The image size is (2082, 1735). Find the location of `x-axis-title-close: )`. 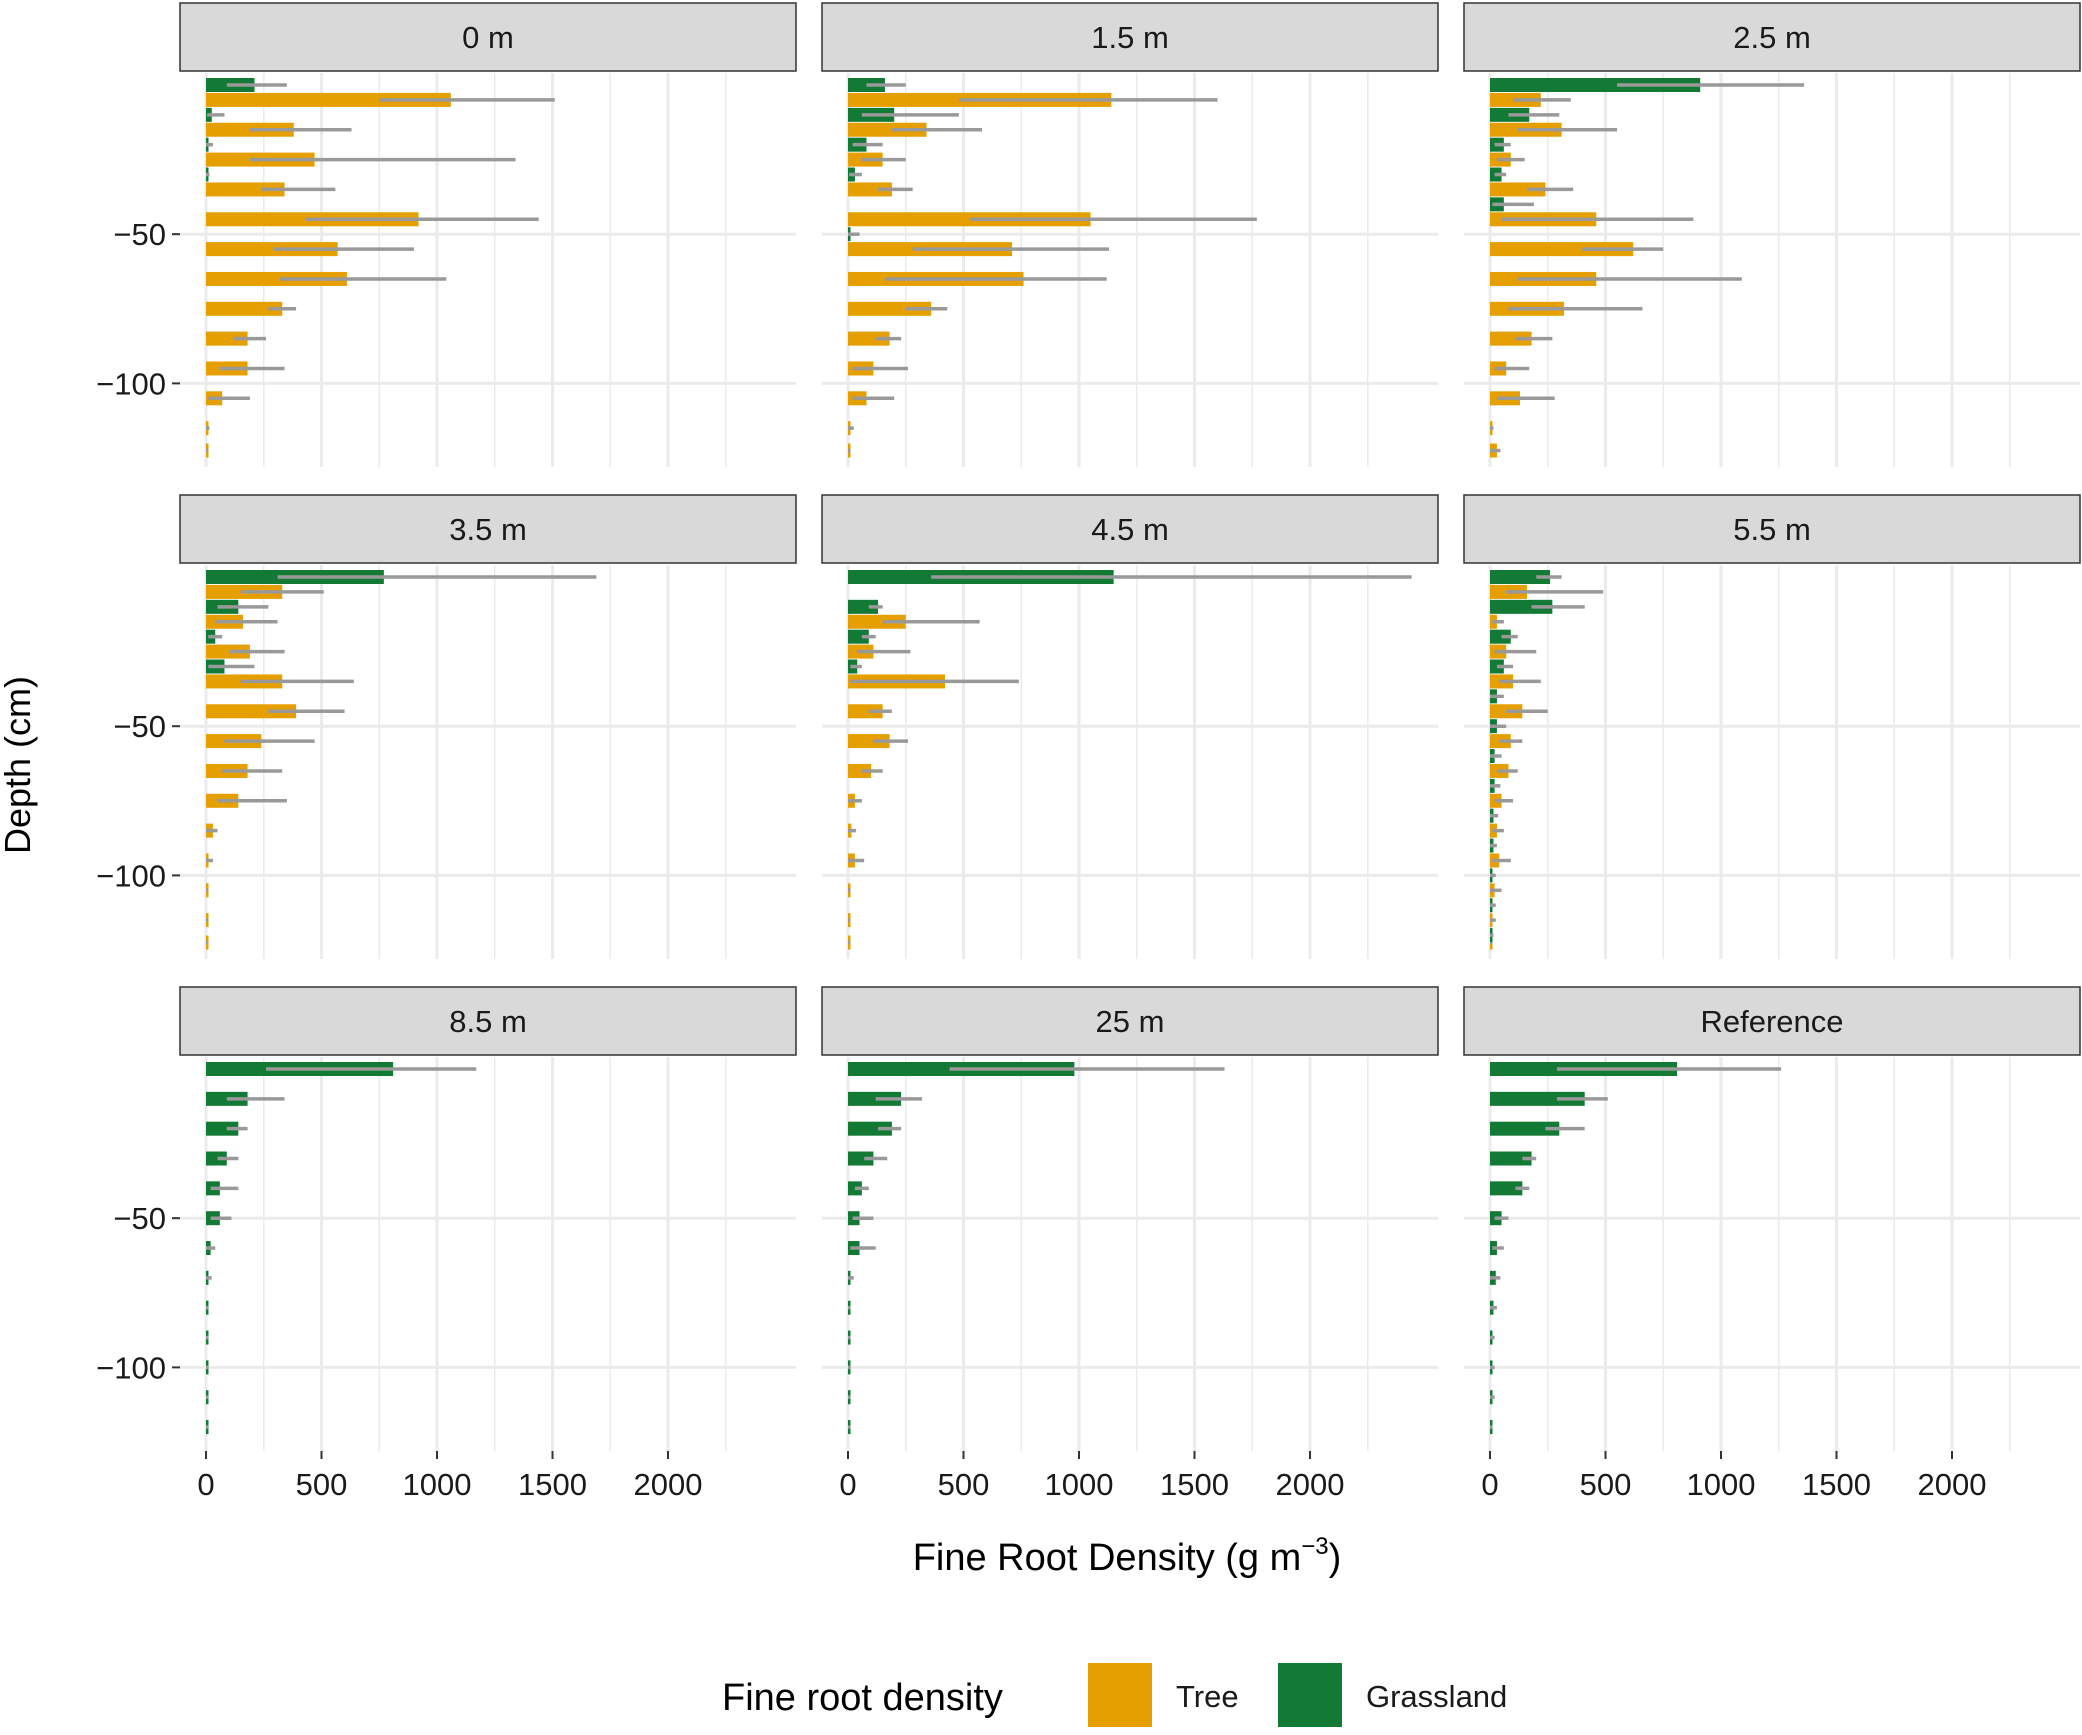

x-axis-title-close: ) is located at coordinates (1335, 1558).